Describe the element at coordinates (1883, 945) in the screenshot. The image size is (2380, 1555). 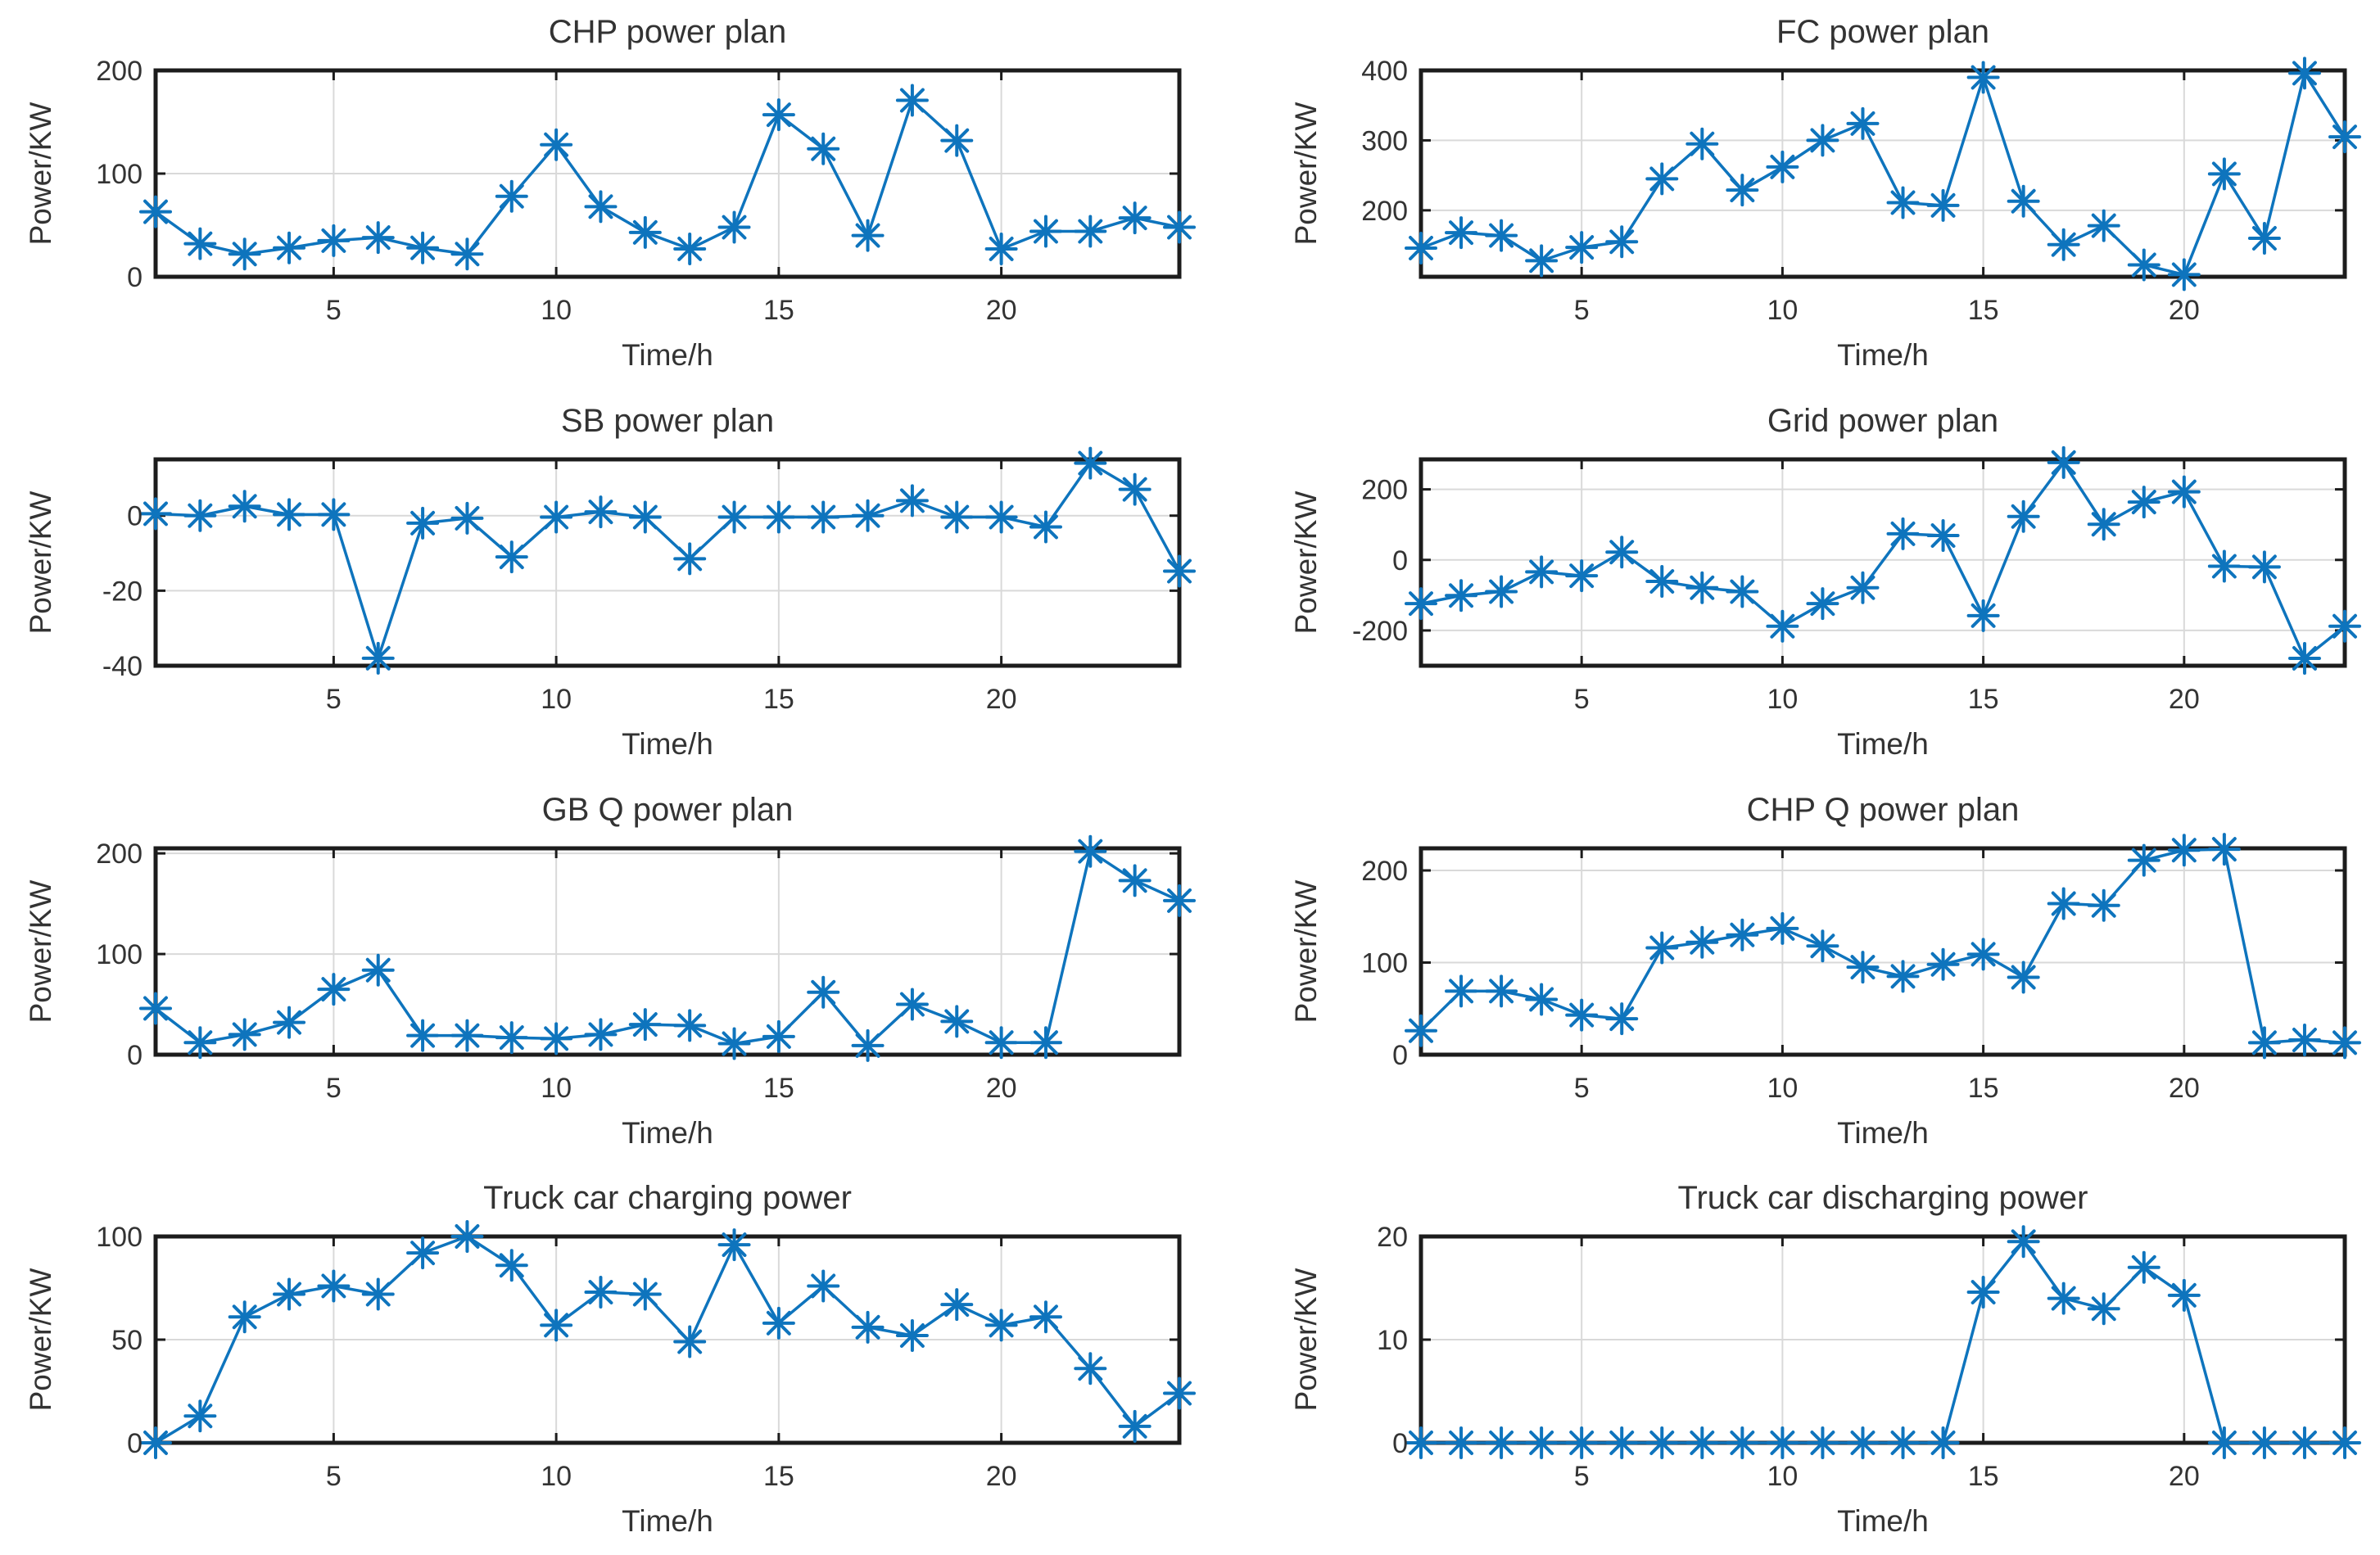
I see `data-line` at that location.